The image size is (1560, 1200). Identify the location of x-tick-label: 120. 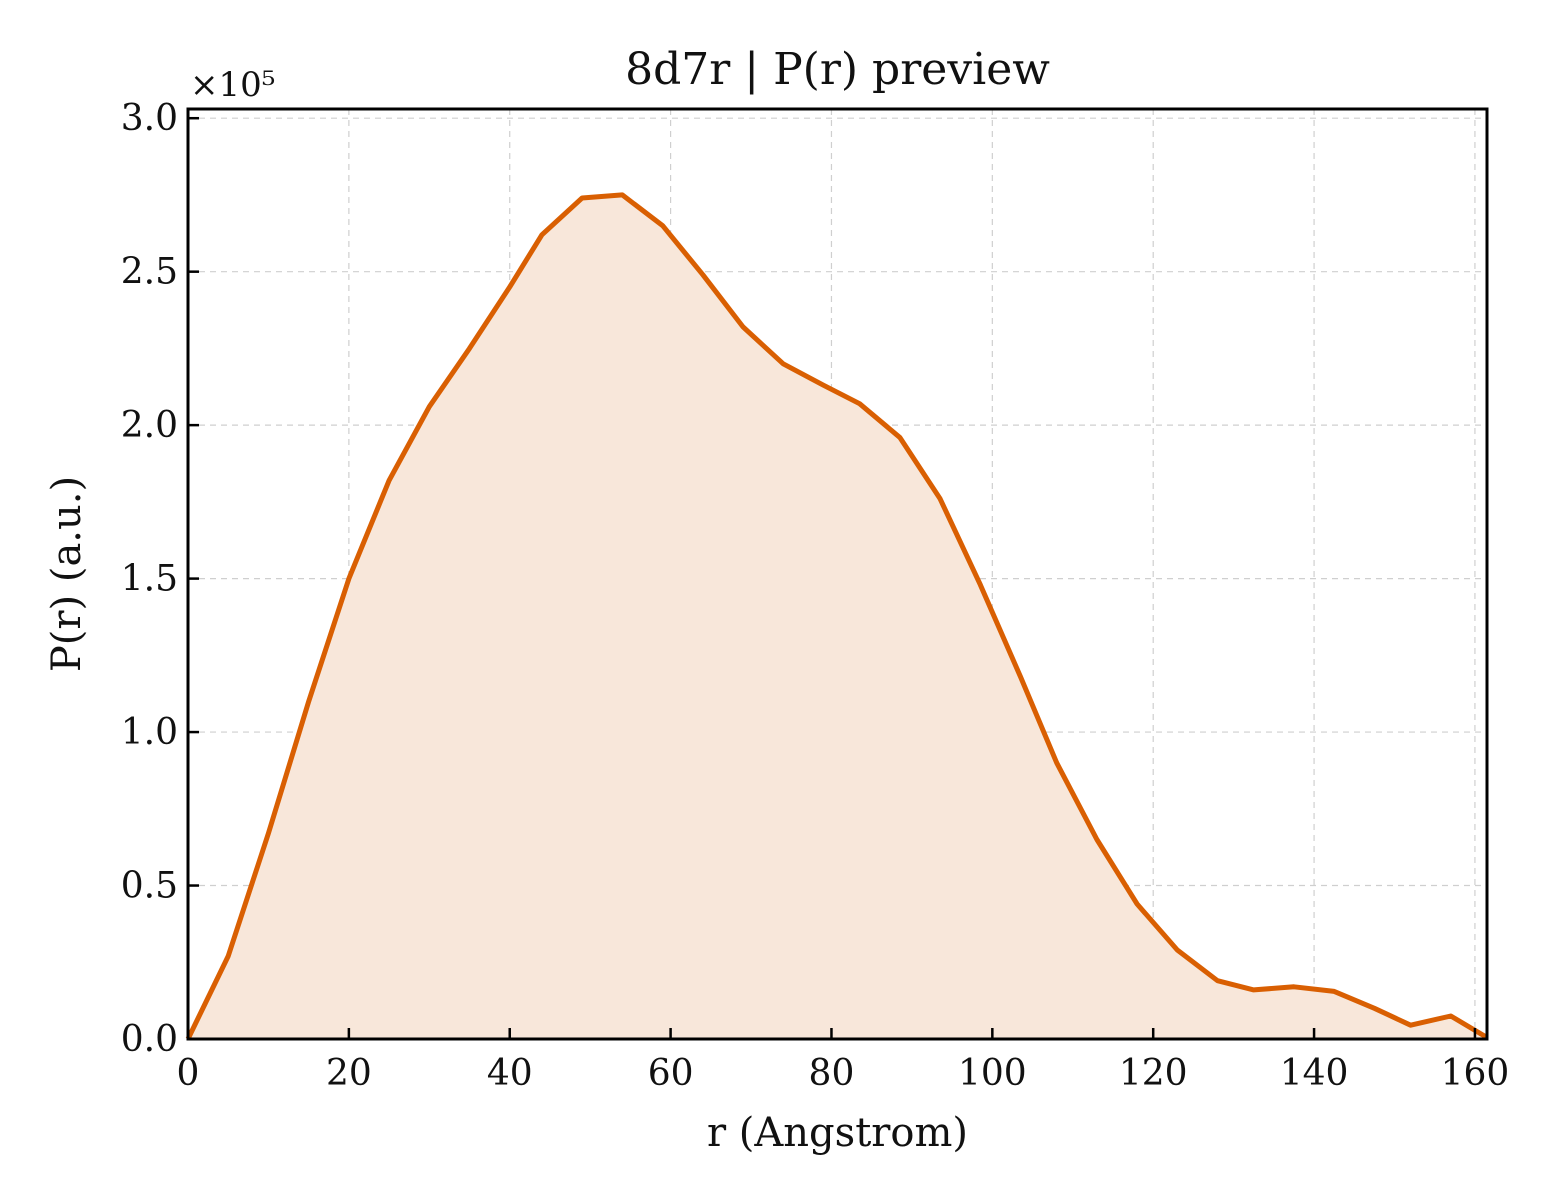
(1153, 1073).